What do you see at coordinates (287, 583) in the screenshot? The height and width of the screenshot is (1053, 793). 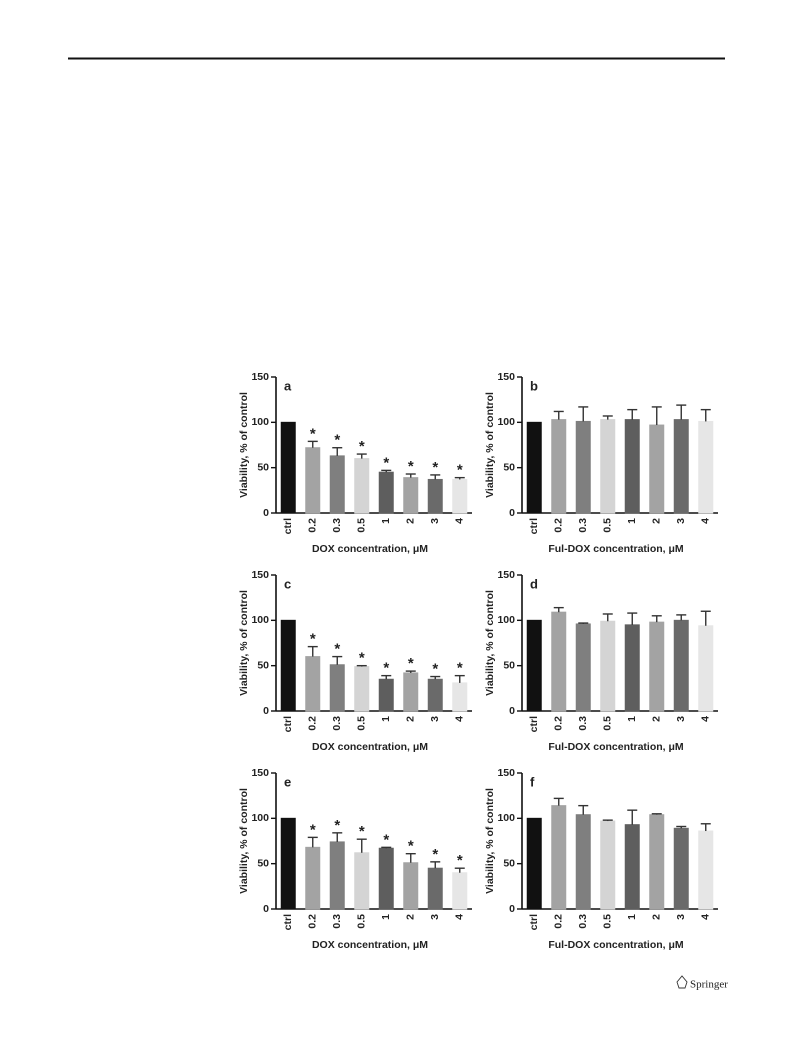 I see `panel-label: c` at bounding box center [287, 583].